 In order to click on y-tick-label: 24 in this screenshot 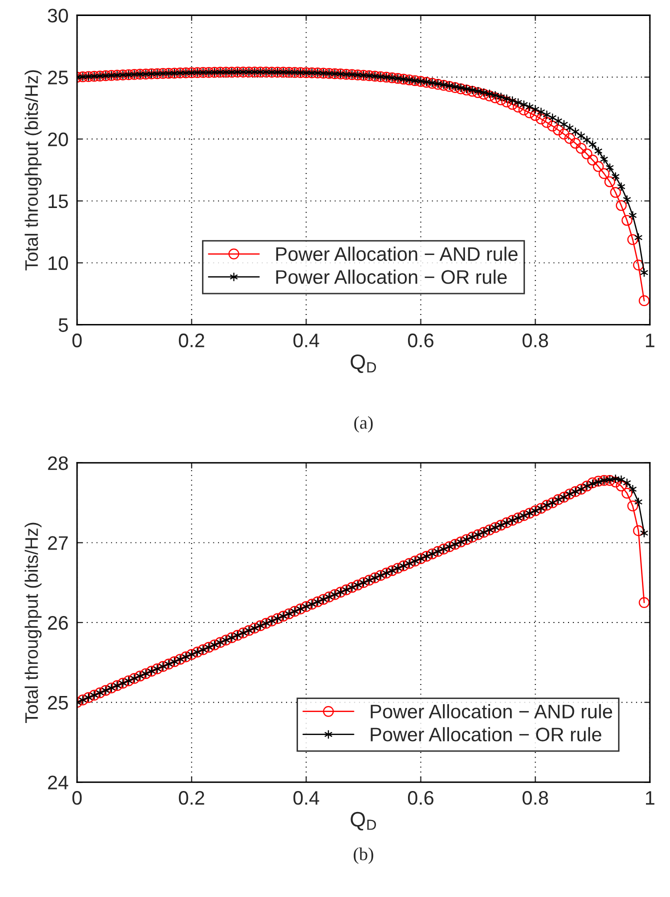, I will do `click(58, 783)`.